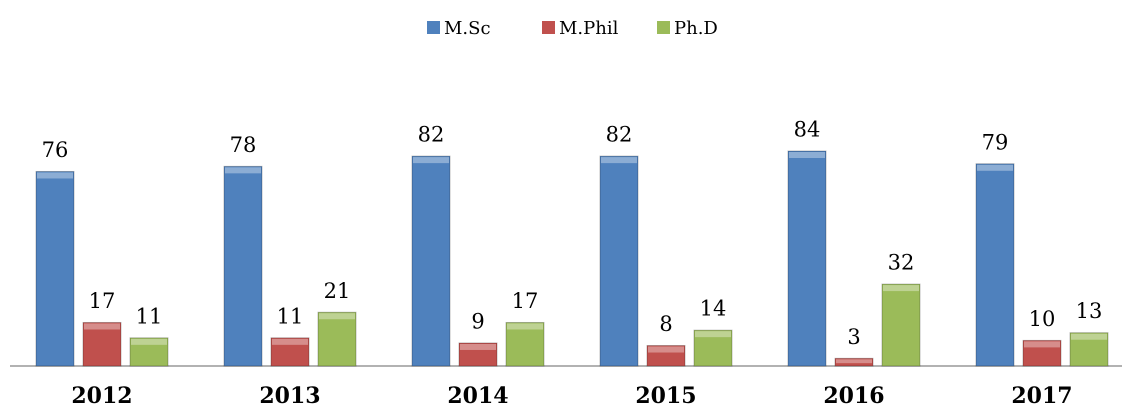 This screenshot has width=1122, height=411. What do you see at coordinates (589, 28) in the screenshot?
I see `legend-label: M.Phil` at bounding box center [589, 28].